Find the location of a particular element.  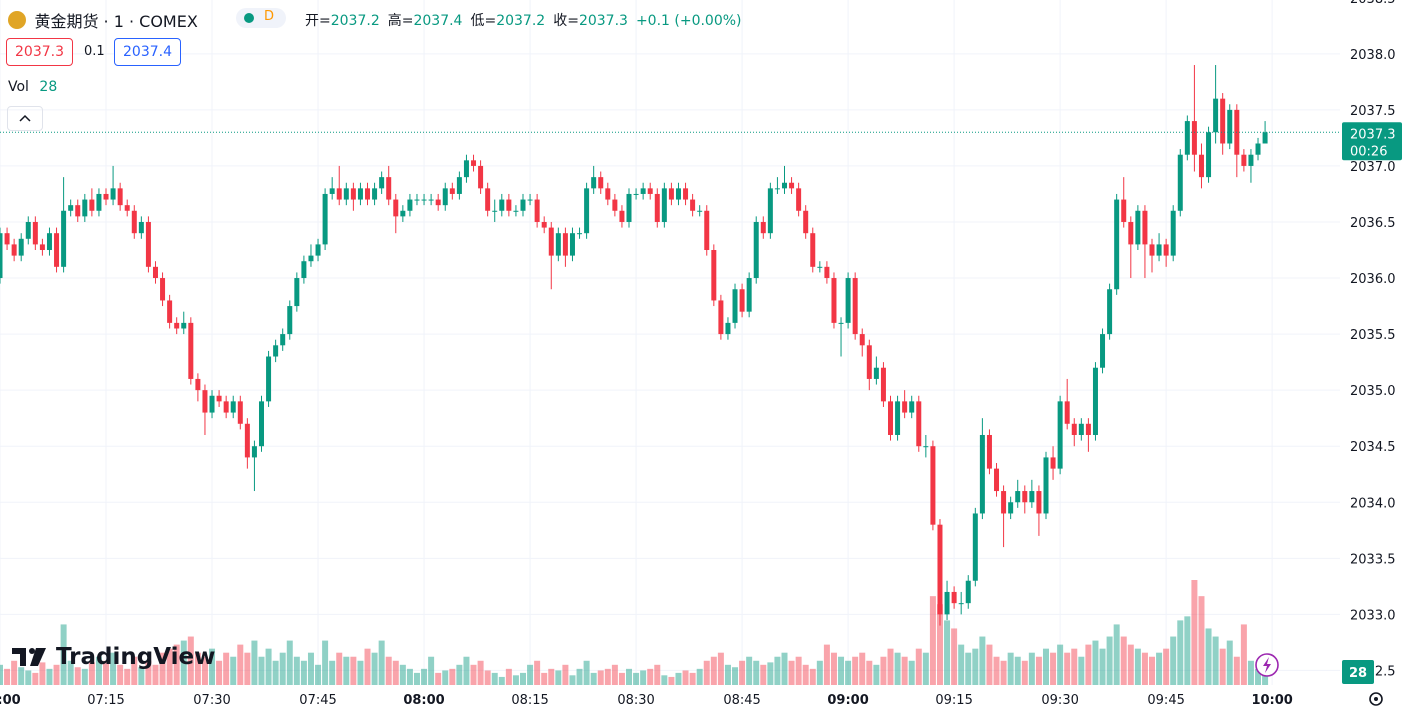

x-tick-label: 09:45 is located at coordinates (1165, 700).